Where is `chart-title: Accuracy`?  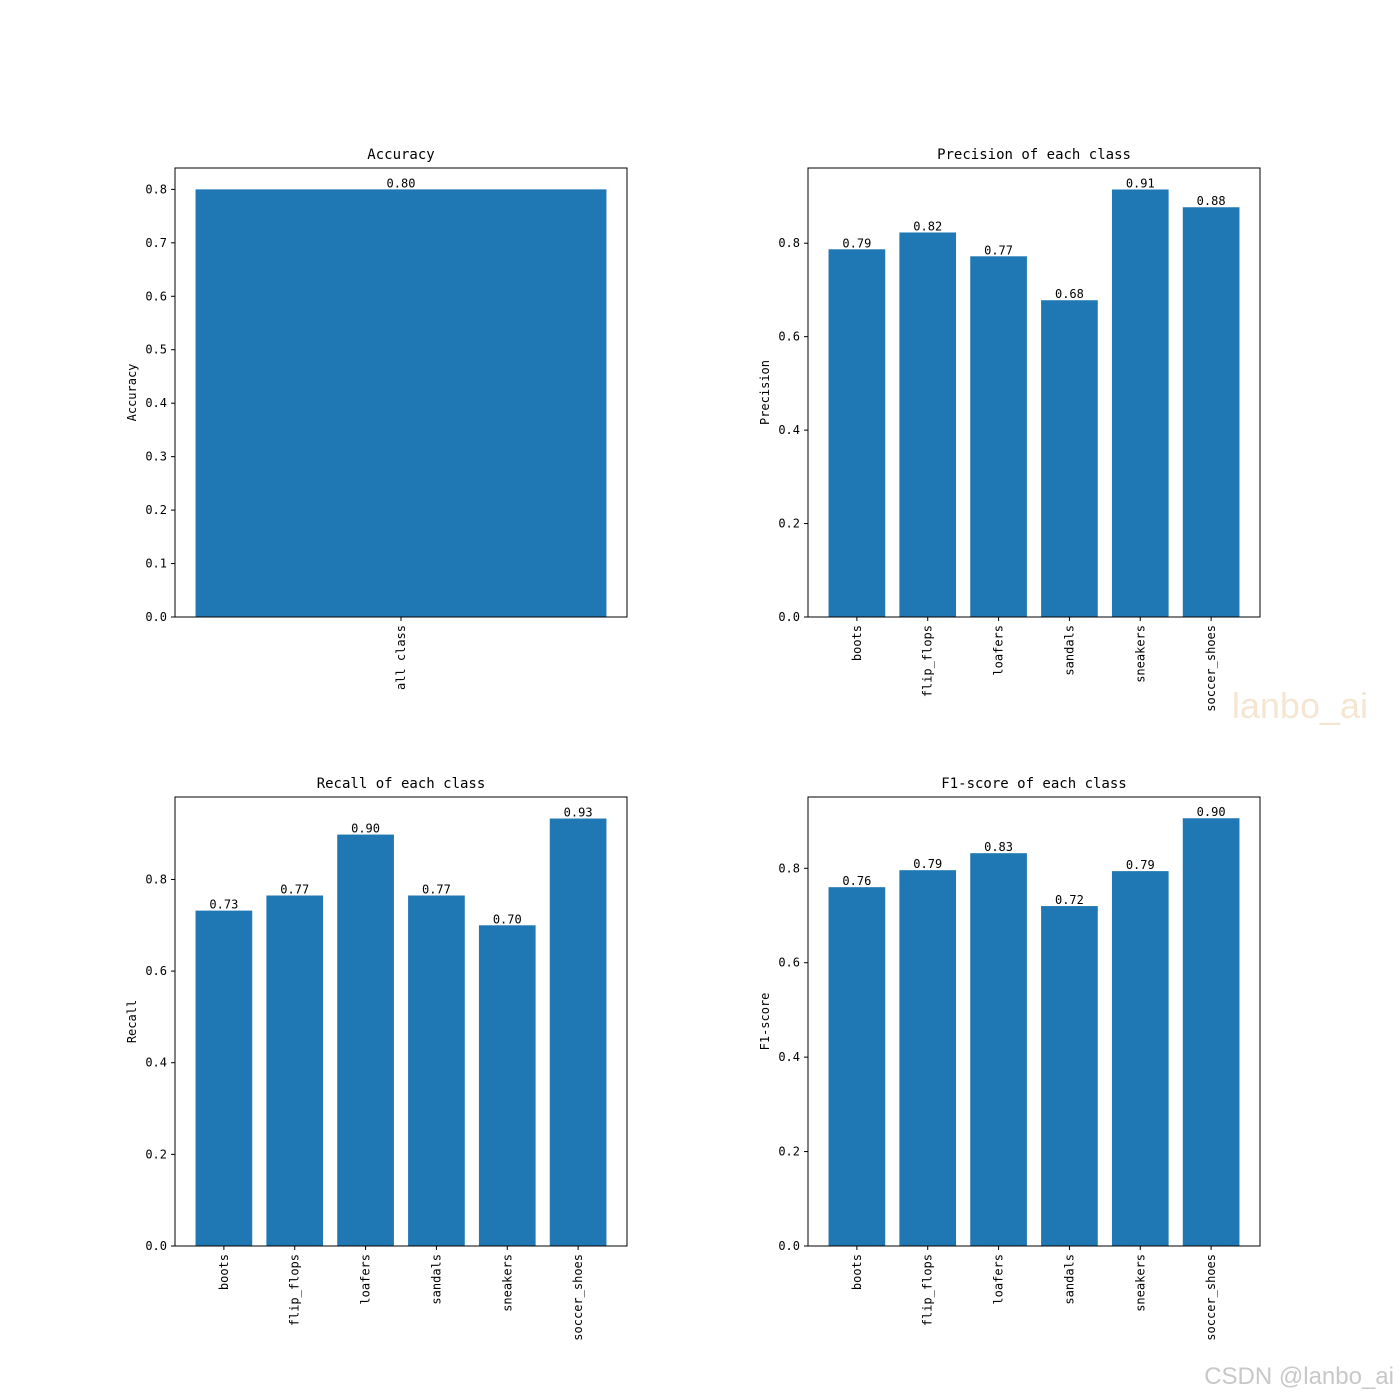
chart-title: Accuracy is located at coordinates (400, 155).